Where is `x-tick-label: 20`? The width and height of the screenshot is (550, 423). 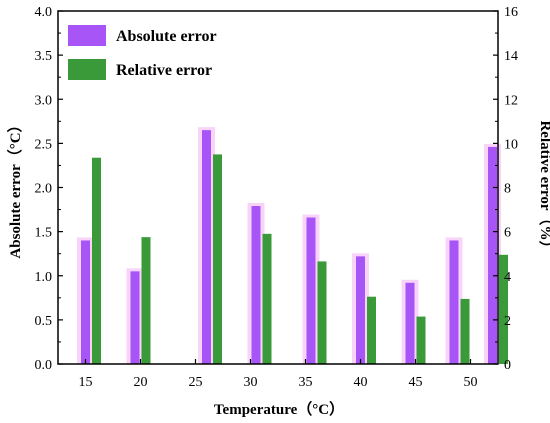 x-tick-label: 20 is located at coordinates (141, 382).